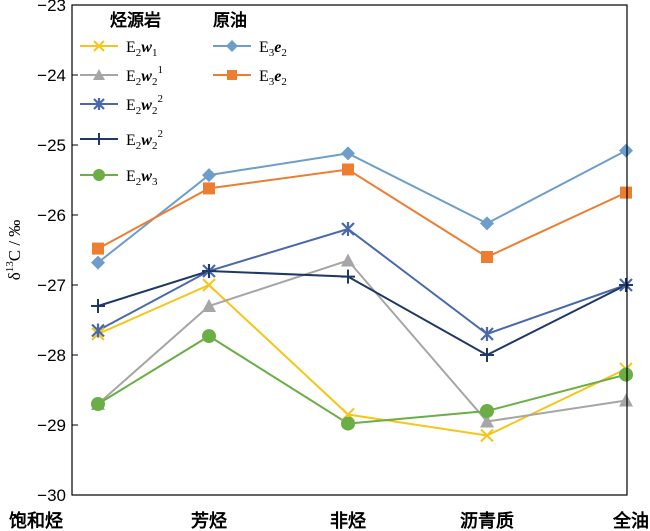  I want to click on x-axis-labels: 饱和烃 芳烃 非烃 沥青质 全油, so click(329, 520).